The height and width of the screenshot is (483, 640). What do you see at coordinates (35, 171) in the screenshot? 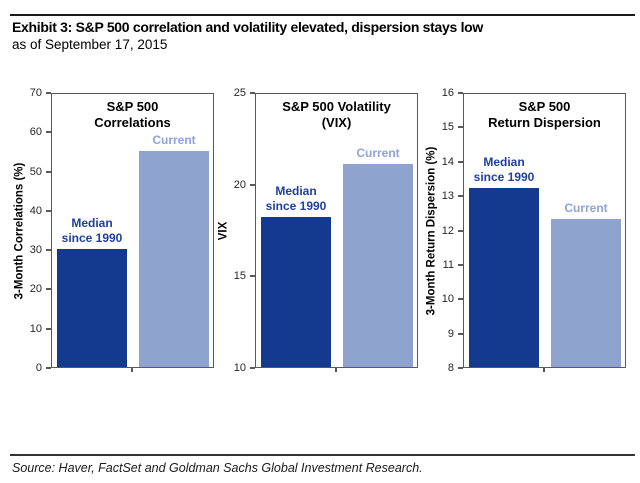
I see `y-tick-label: 50` at bounding box center [35, 171].